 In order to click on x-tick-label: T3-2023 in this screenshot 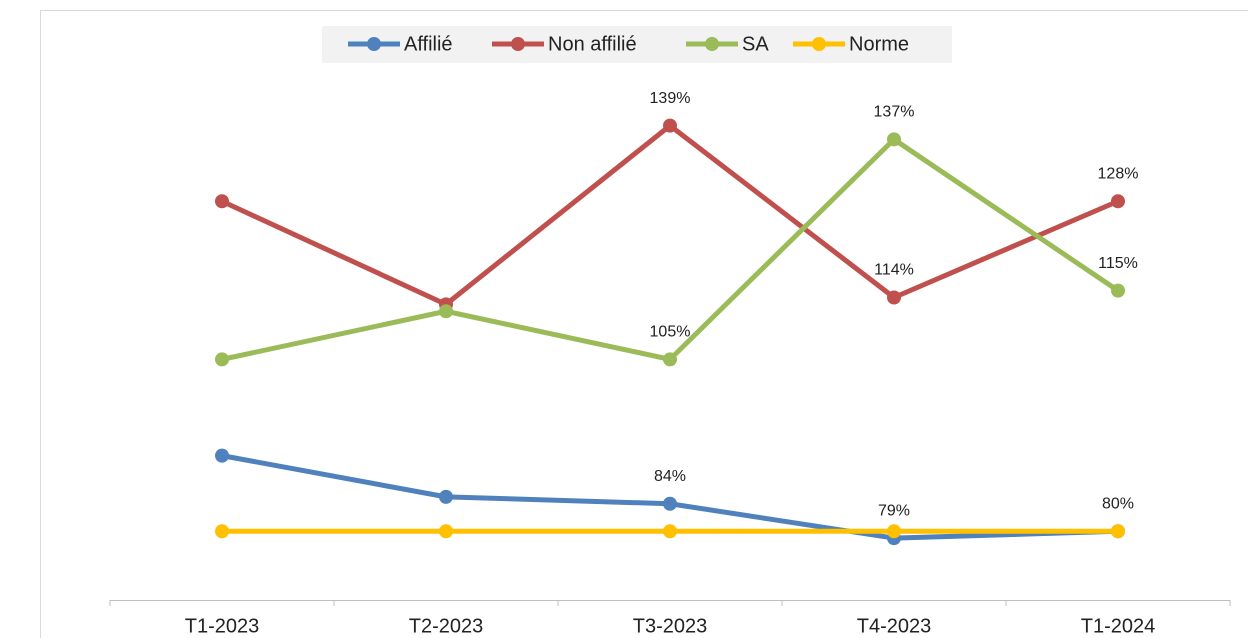, I will do `click(670, 626)`.